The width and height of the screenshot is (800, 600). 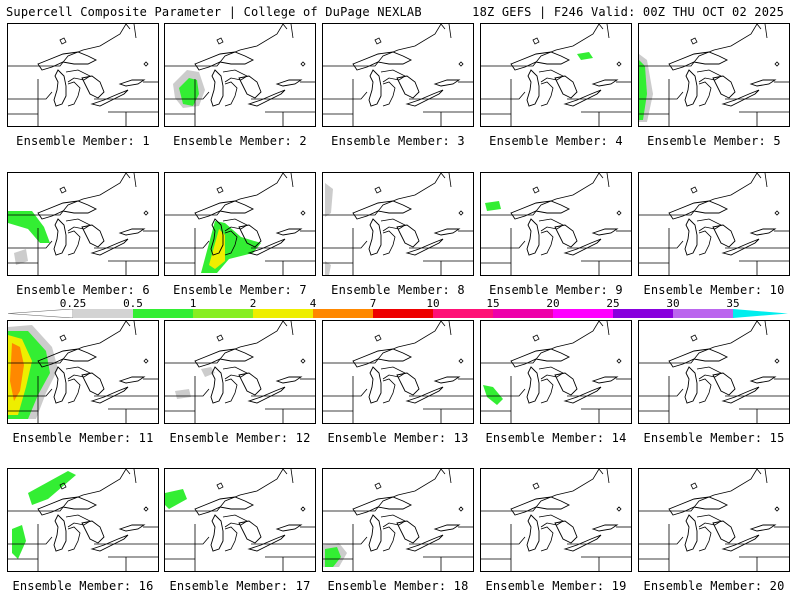 What do you see at coordinates (240, 290) in the screenshot?
I see `ensemble-member-label: Ensemble Member: 7` at bounding box center [240, 290].